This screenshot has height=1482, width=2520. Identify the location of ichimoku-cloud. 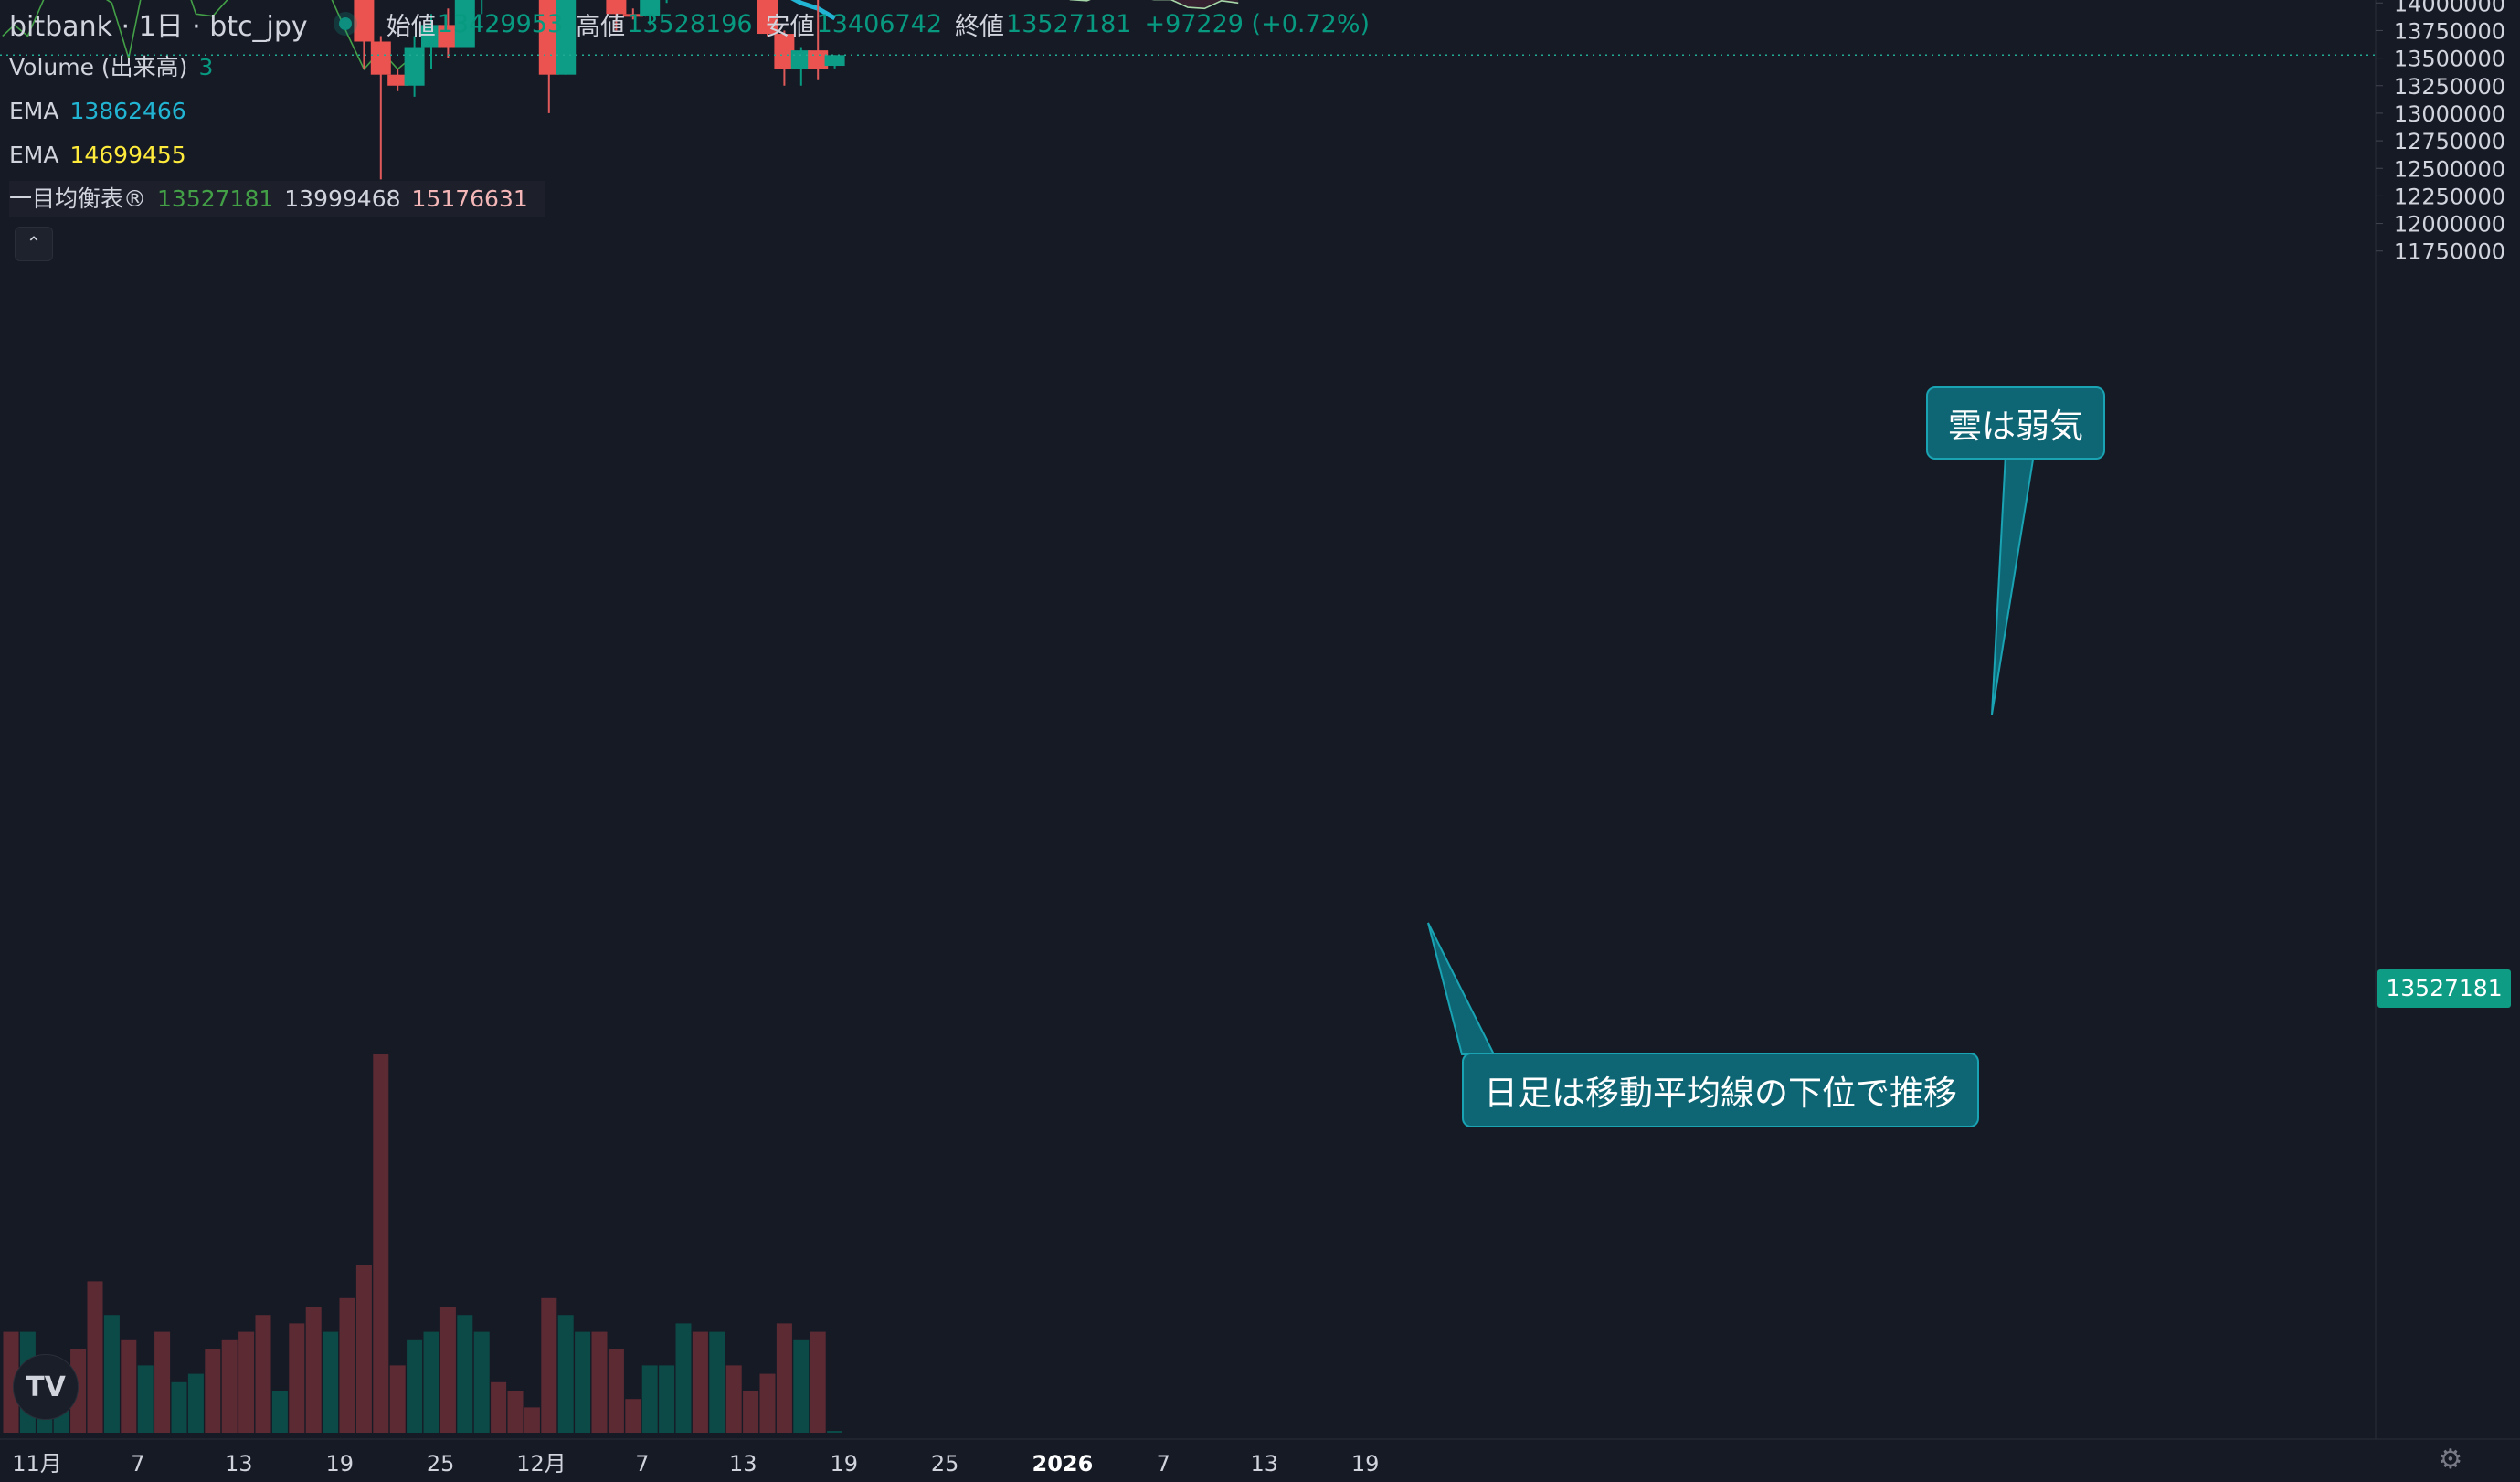
(1157, 4).